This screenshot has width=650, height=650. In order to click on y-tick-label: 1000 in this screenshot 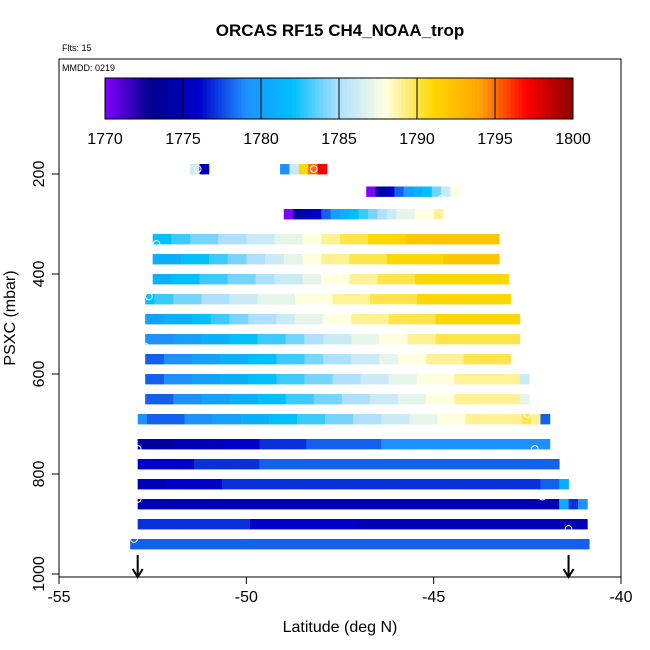, I will do `click(39, 574)`.